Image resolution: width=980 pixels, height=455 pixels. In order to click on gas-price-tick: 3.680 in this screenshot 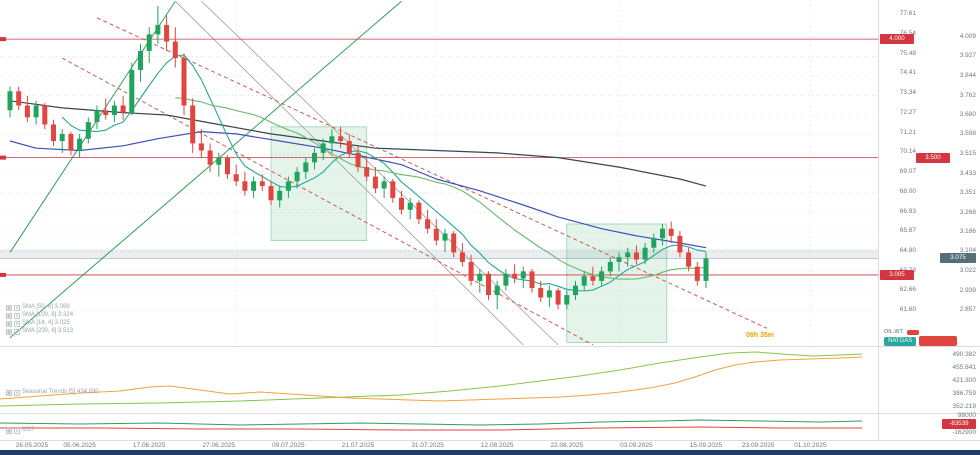, I will do `click(967, 114)`.